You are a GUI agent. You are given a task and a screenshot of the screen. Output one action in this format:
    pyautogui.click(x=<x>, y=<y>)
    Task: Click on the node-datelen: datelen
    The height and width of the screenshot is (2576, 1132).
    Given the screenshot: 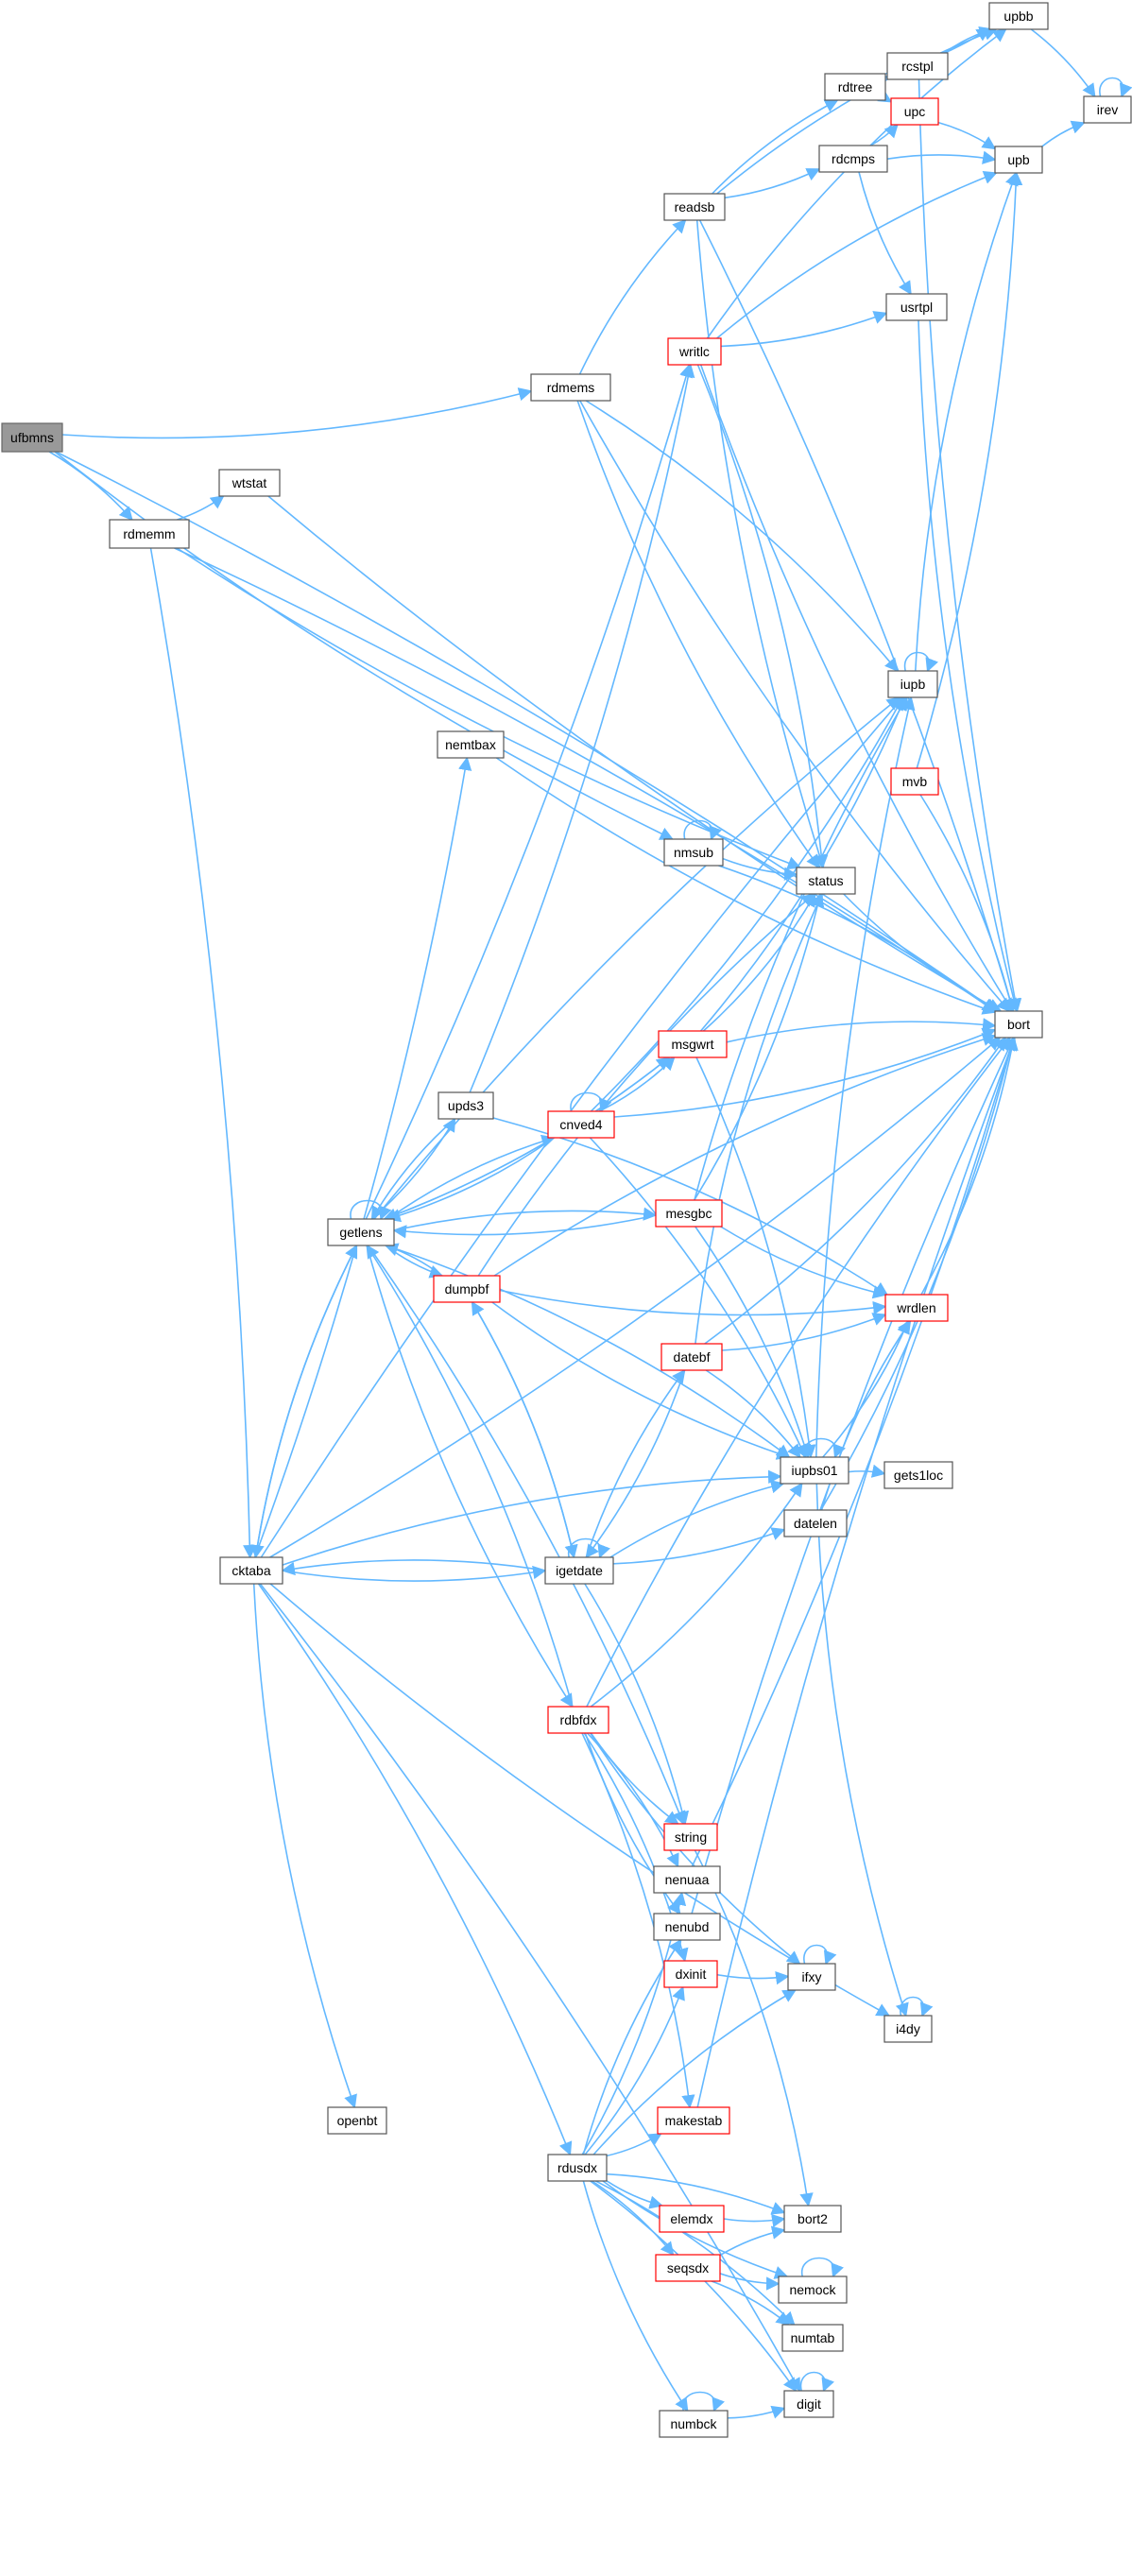 What is the action you would take?
    pyautogui.click(x=815, y=1523)
    